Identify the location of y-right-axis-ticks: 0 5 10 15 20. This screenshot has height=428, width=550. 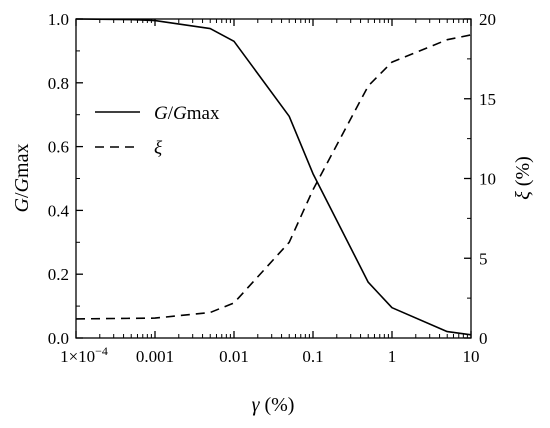
(480, 179).